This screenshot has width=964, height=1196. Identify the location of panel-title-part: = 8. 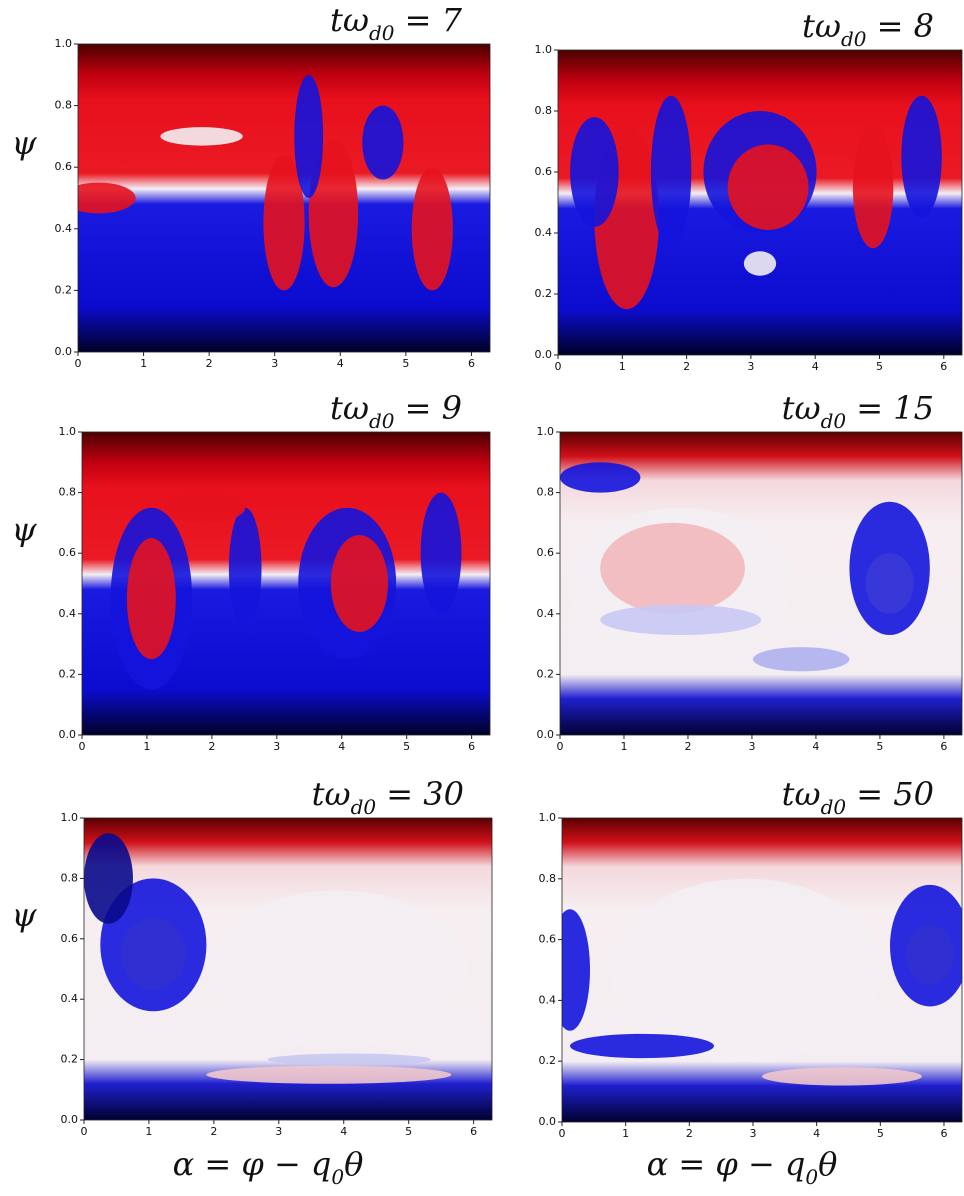
(900, 26).